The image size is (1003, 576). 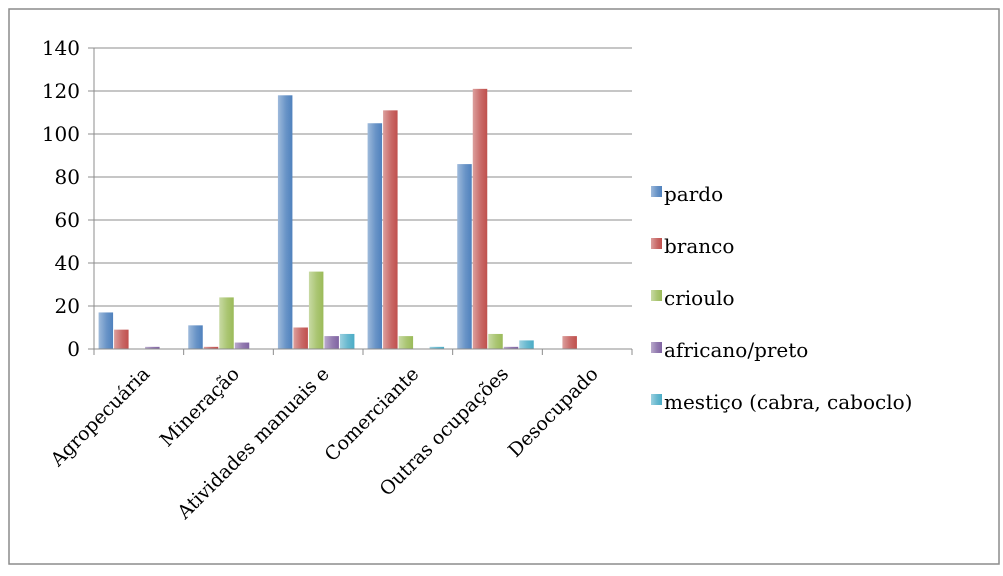 I want to click on legend-label: crioulo, so click(x=699, y=298).